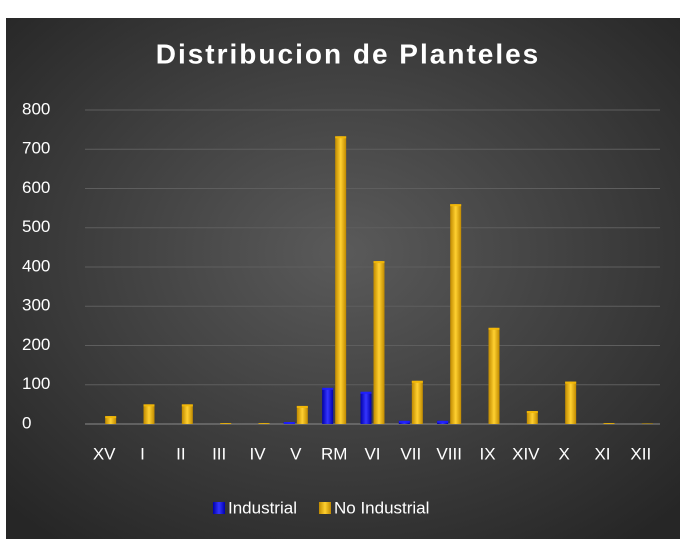 The width and height of the screenshot is (686, 544). Describe the element at coordinates (257, 453) in the screenshot. I see `x-tick-label: IV` at that location.